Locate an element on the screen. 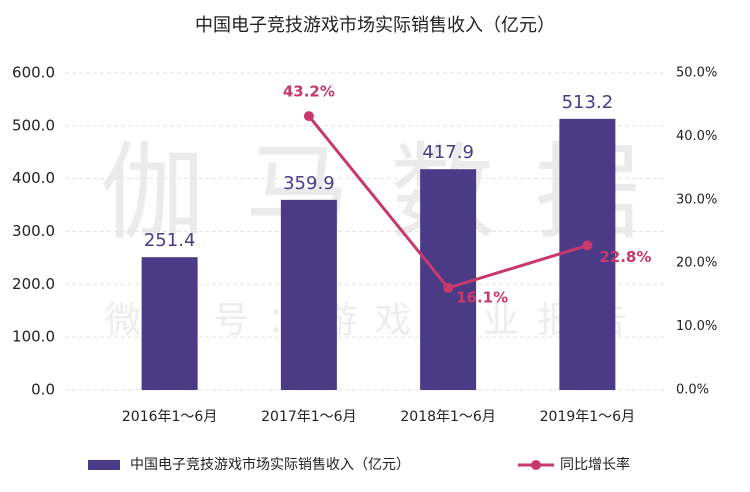  data-label: 359.9 is located at coordinates (309, 183).